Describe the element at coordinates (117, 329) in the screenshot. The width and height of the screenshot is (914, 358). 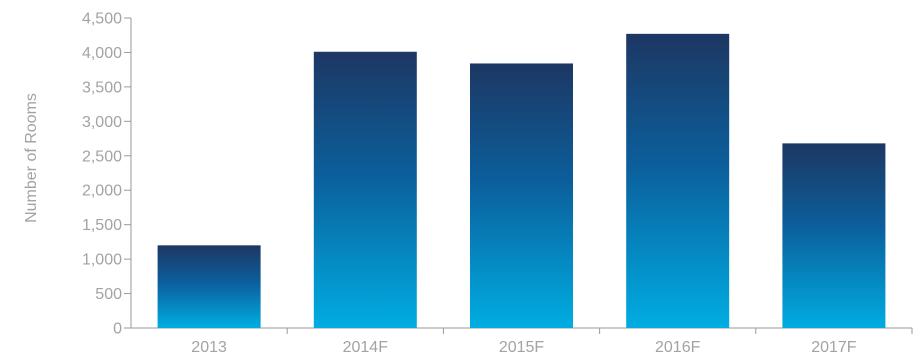
I see `y-tick-label: 0` at that location.